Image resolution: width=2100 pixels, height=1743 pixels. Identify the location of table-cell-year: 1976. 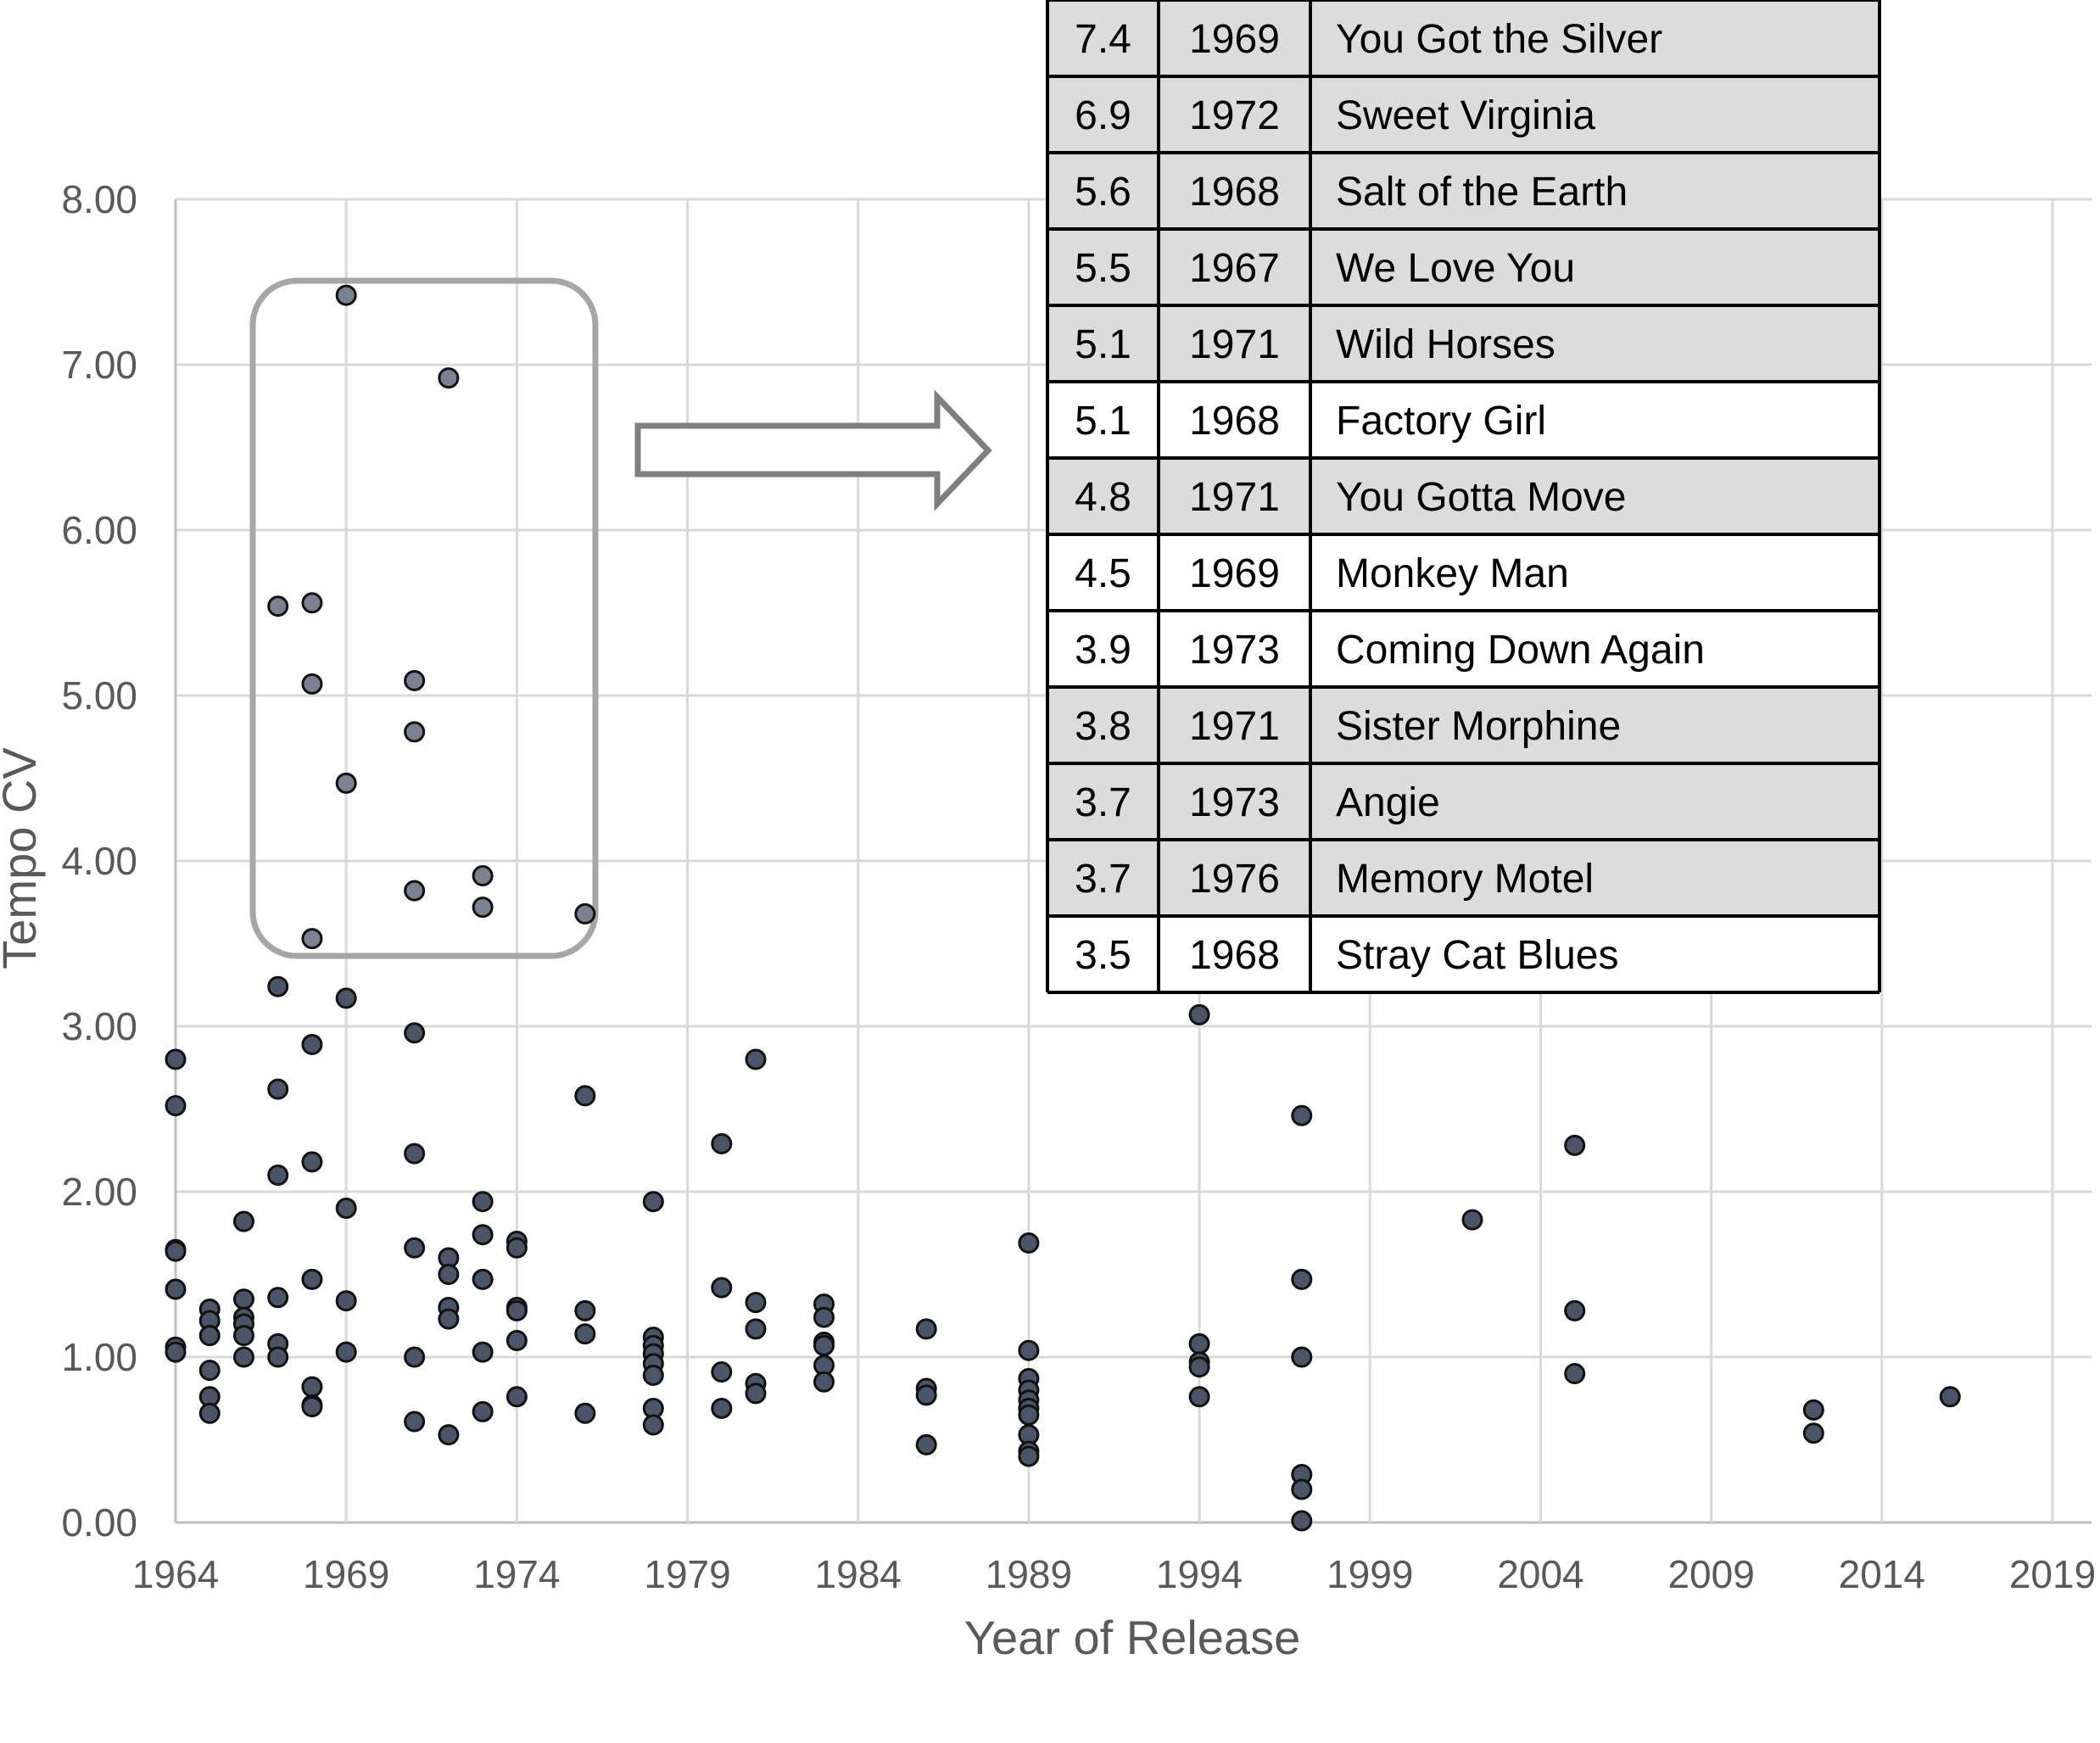
(1234, 879).